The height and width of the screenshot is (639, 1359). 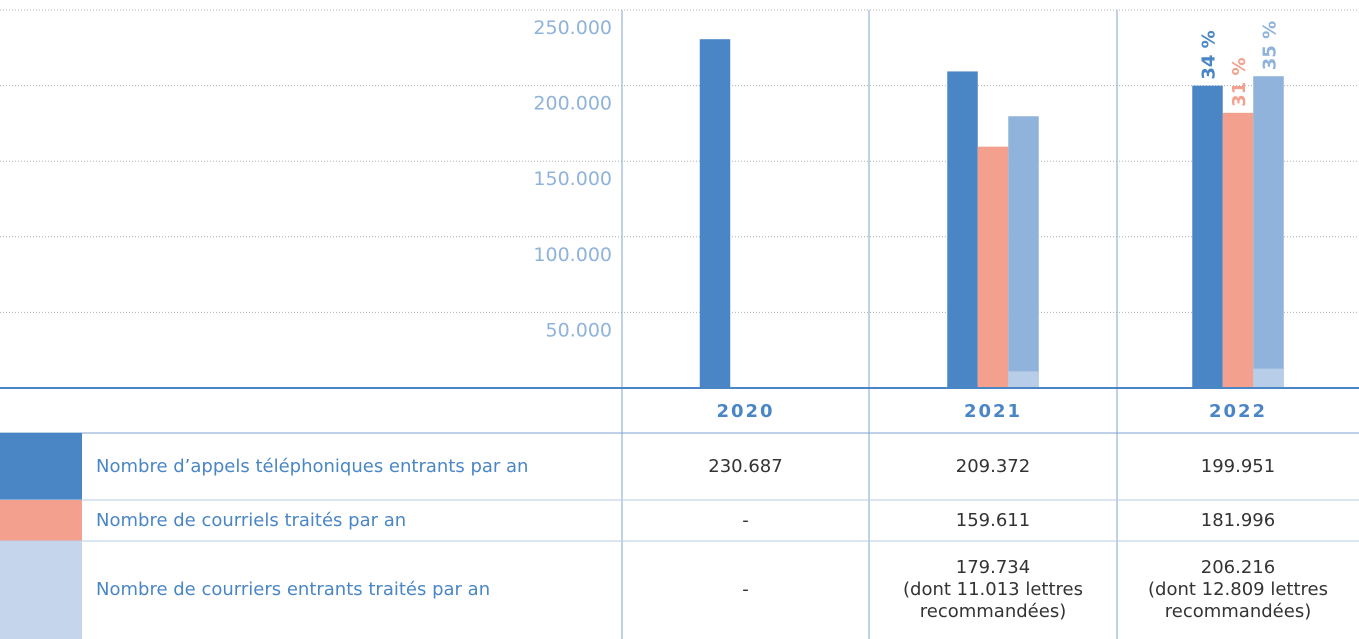 I want to click on table-cell: 209.372, so click(x=993, y=466).